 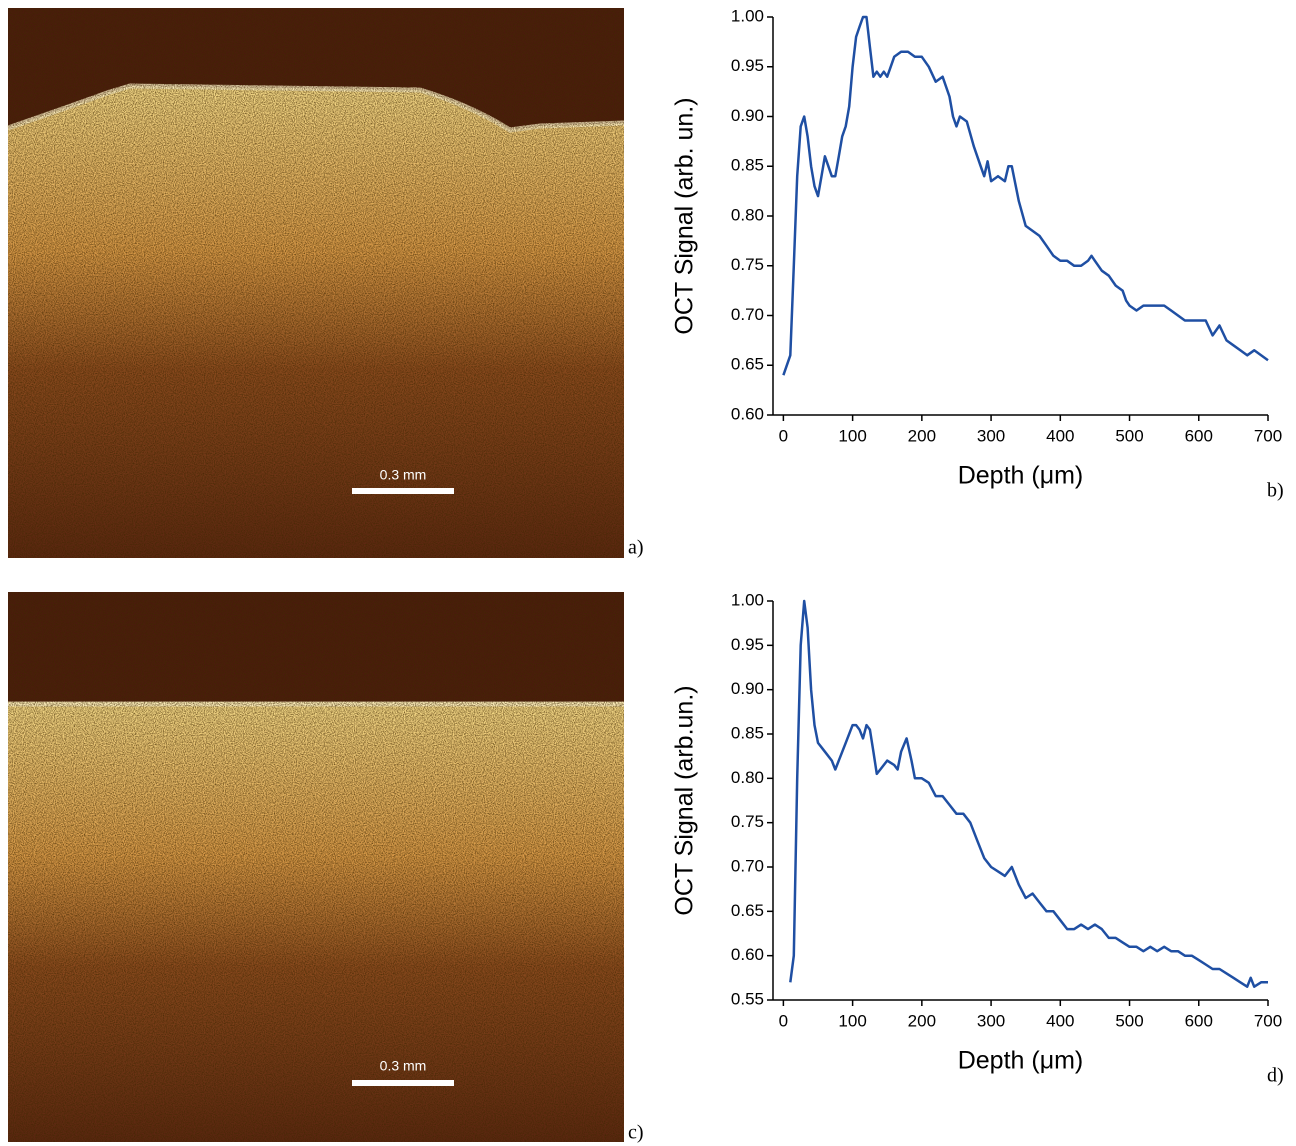 I want to click on panel-label: a), so click(x=636, y=548).